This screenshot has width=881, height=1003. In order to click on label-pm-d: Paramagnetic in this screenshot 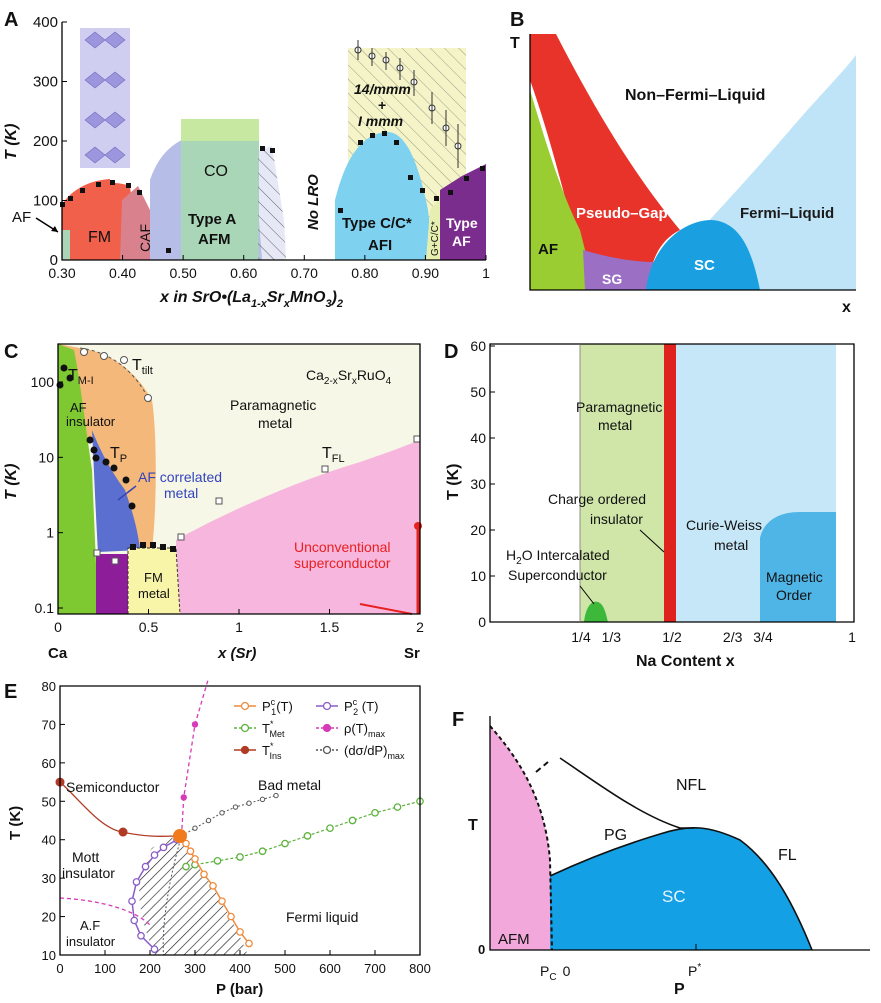, I will do `click(619, 407)`.